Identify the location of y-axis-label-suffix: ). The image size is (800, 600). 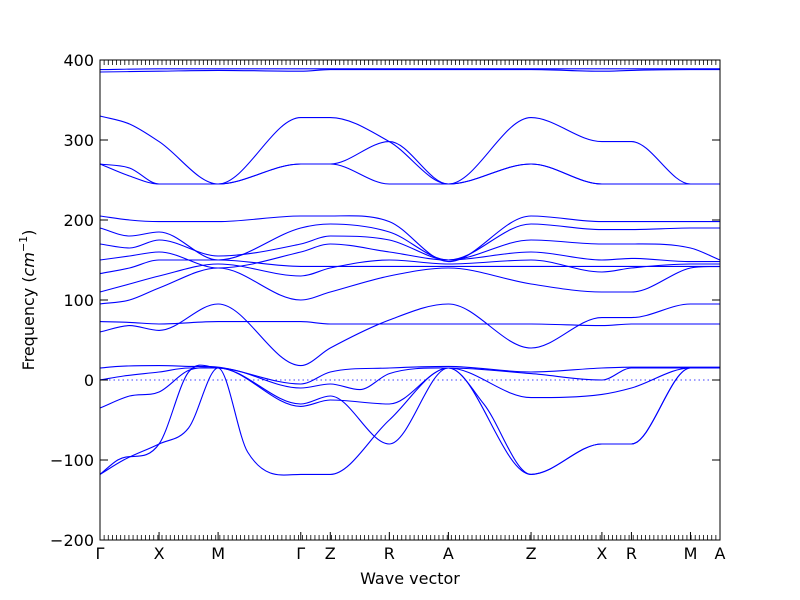
(28, 233).